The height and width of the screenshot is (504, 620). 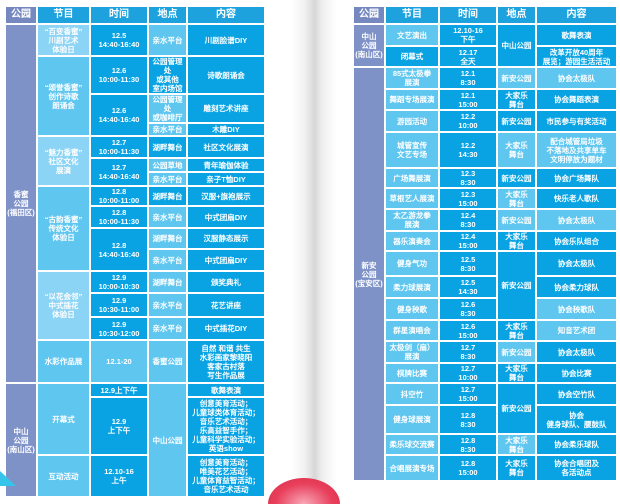 What do you see at coordinates (412, 99) in the screenshot?
I see `table-cell: 舞蹈专场展演` at bounding box center [412, 99].